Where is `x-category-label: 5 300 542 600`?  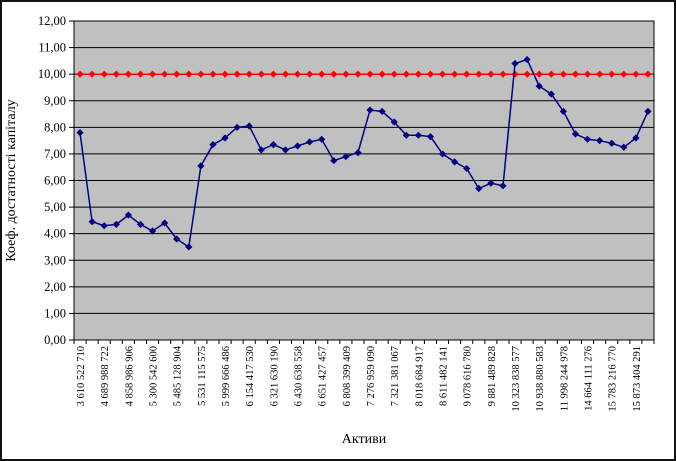
x-category-label: 5 300 542 600 is located at coordinates (154, 376).